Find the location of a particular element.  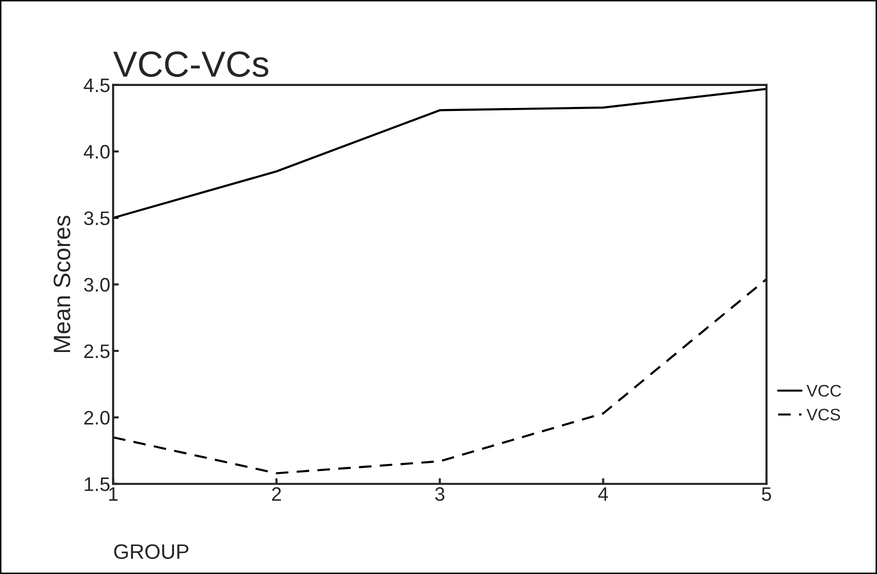

x-tick-label: 5 is located at coordinates (767, 494).